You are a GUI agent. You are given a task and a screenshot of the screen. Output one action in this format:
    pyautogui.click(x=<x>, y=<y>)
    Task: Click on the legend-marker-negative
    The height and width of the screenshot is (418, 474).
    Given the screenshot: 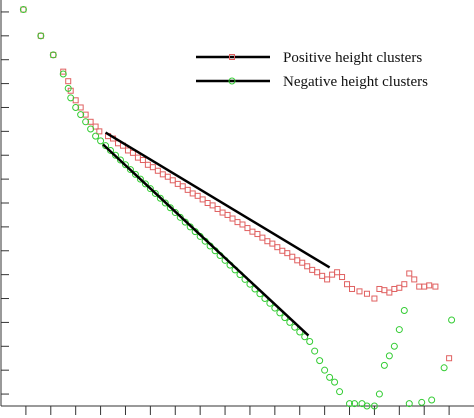 What is the action you would take?
    pyautogui.click(x=232, y=81)
    